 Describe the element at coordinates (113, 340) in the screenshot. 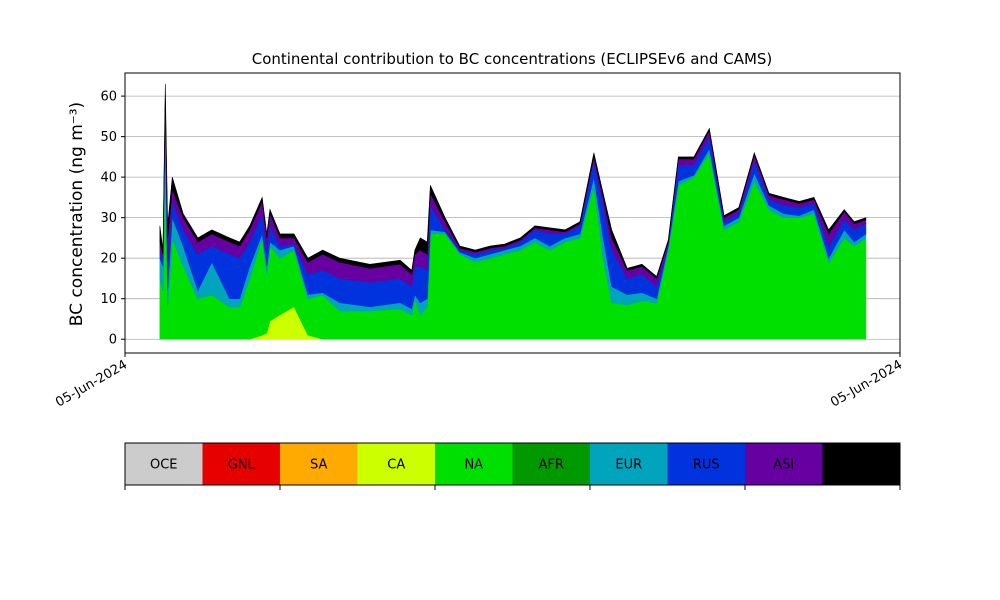

I see `y-tick-label: 0` at that location.